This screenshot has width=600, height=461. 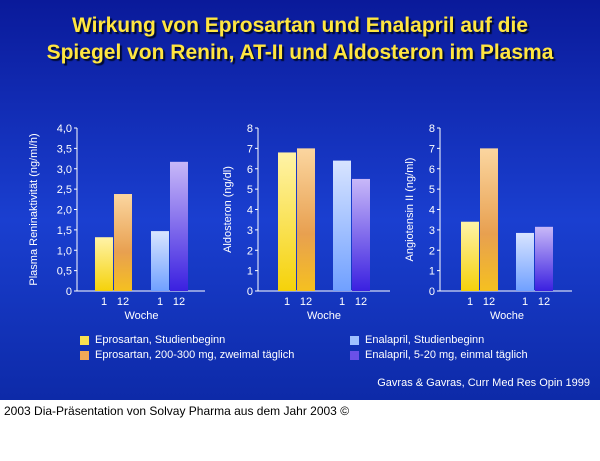 What do you see at coordinates (64, 231) in the screenshot?
I see `y-tick-label: 1,5` at bounding box center [64, 231].